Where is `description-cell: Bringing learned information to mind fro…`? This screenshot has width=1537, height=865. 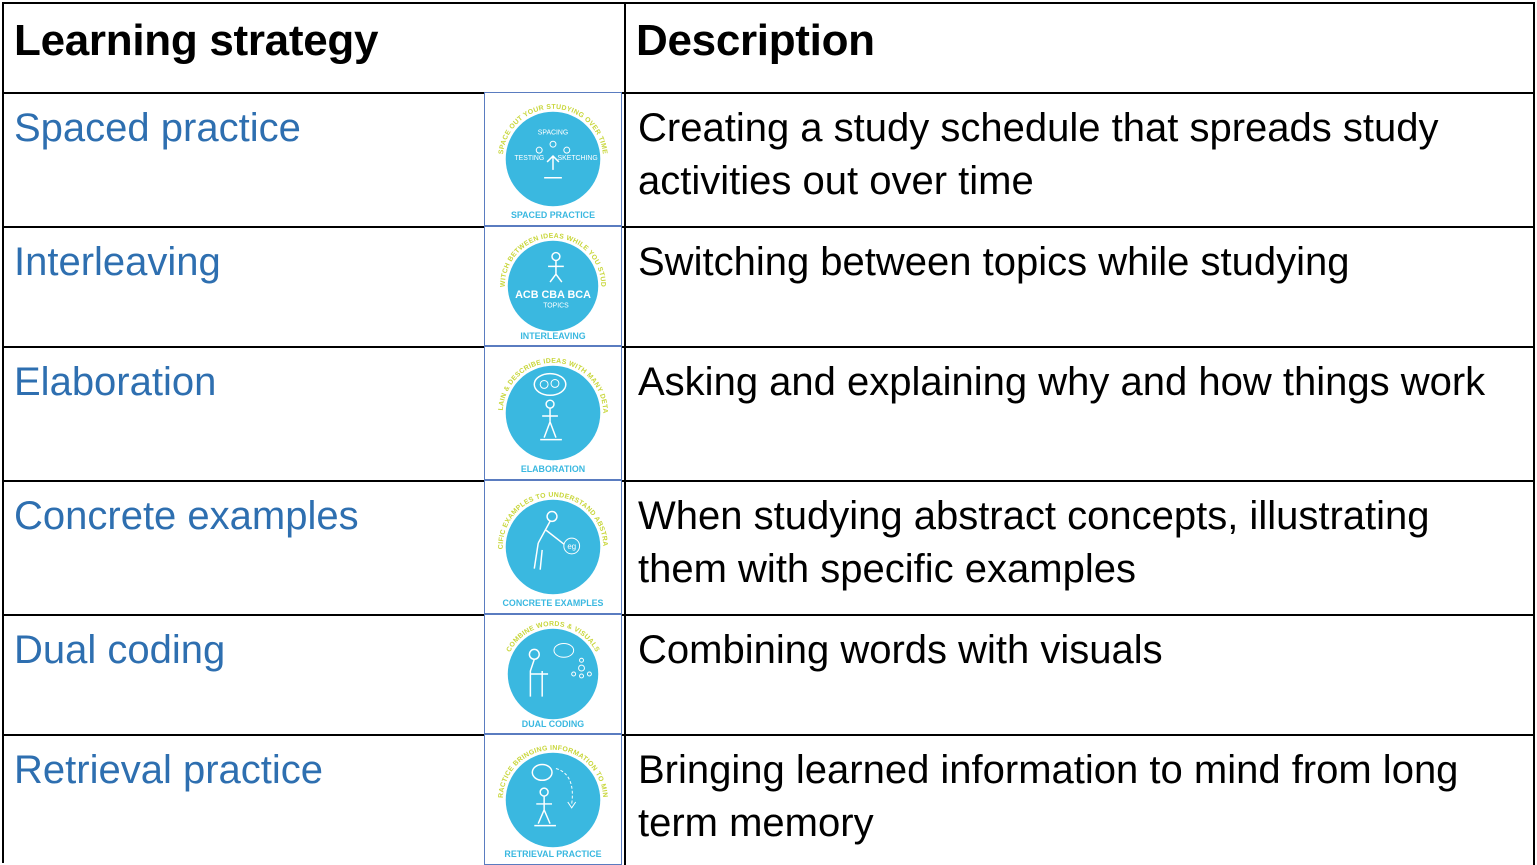 description-cell: Bringing learned information to mind fro… is located at coordinates (1080, 800).